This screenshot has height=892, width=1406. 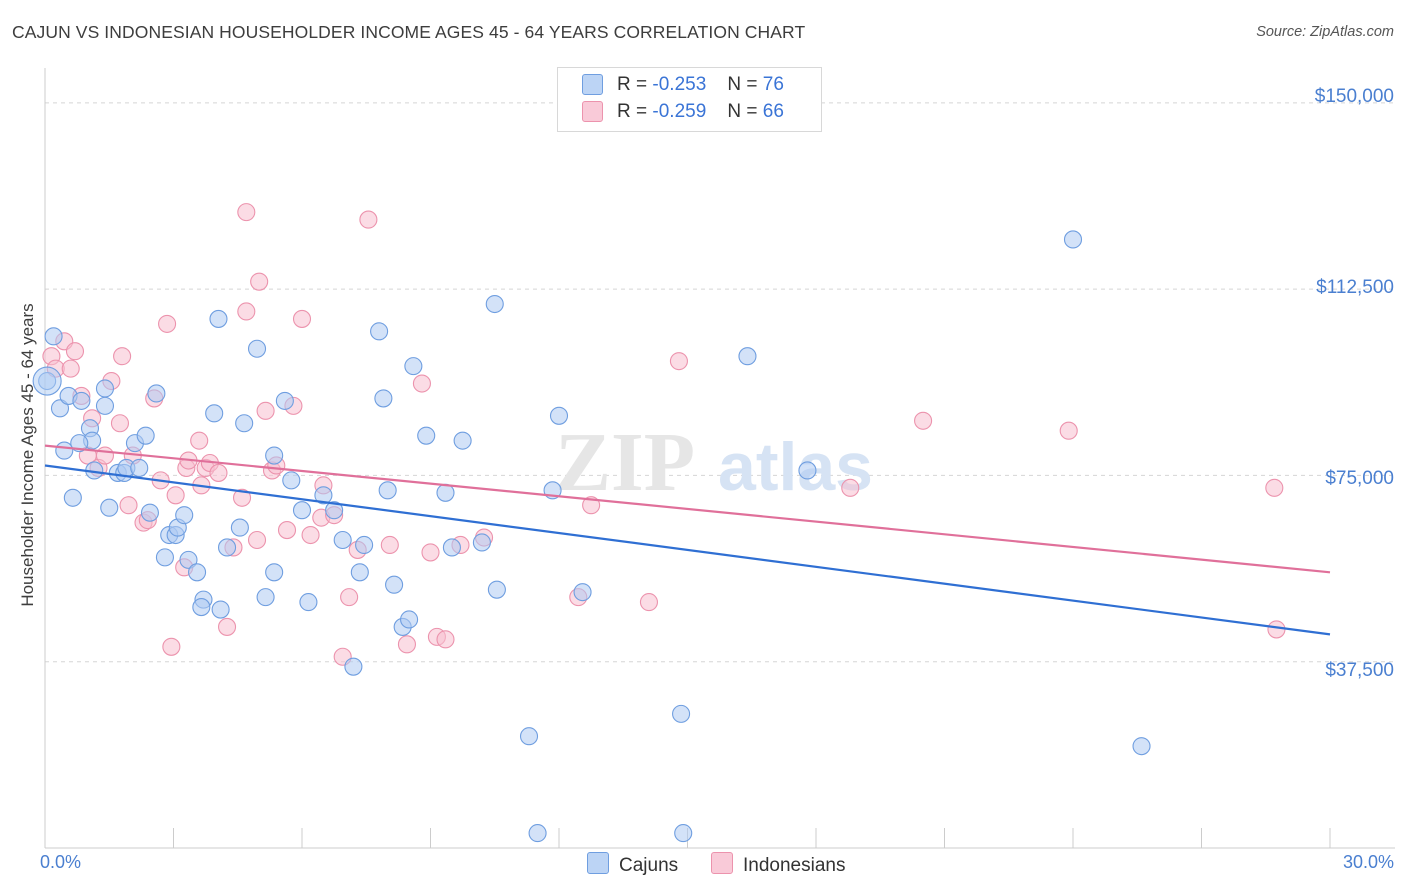 I want to click on legend-n-indonesians: 66, so click(x=773, y=111).